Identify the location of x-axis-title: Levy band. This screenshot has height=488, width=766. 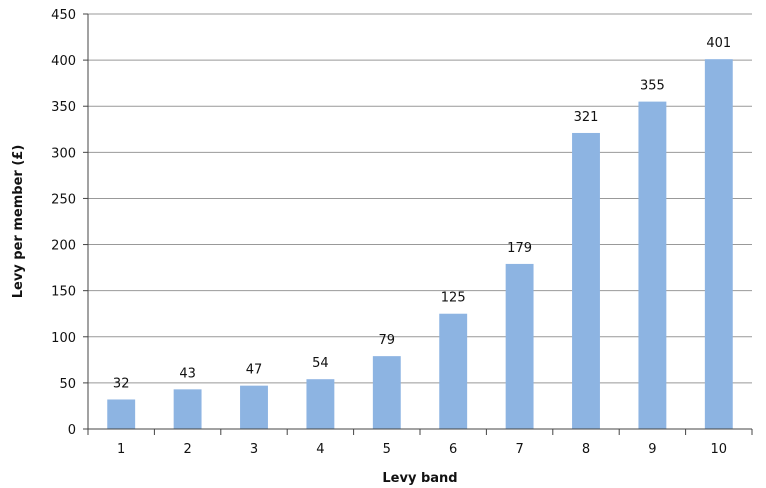
(419, 478).